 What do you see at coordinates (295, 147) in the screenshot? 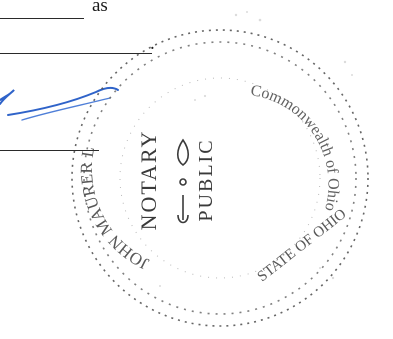
I see `seal-right-arc-text: Commonwealth of Ohio` at bounding box center [295, 147].